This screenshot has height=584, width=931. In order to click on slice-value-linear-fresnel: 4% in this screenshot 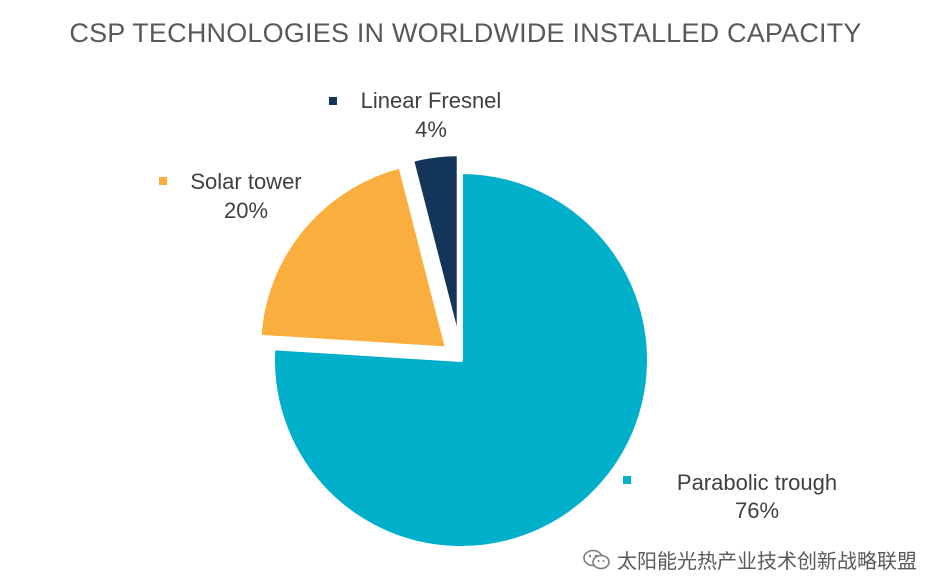, I will do `click(431, 129)`.